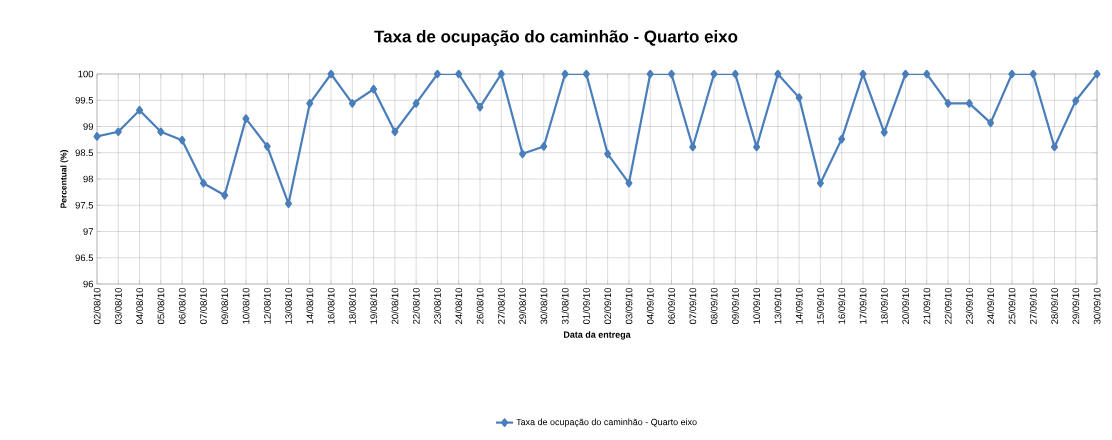  Describe the element at coordinates (437, 305) in the screenshot. I see `x-tick-label: 23/08/10` at that location.